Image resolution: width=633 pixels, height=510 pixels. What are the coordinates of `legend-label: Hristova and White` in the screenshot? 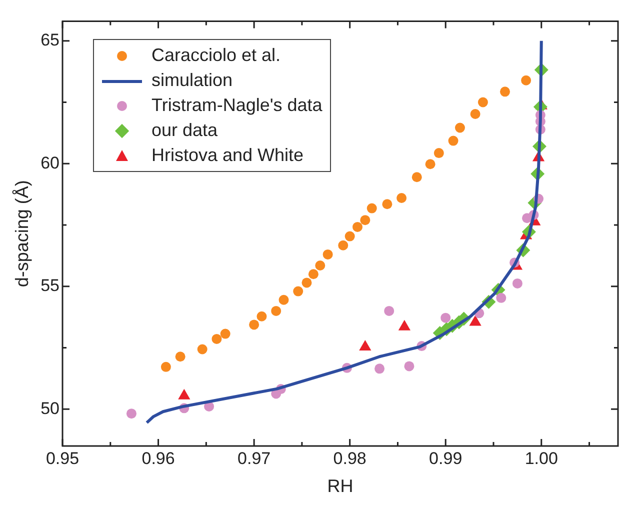 It's located at (228, 155).